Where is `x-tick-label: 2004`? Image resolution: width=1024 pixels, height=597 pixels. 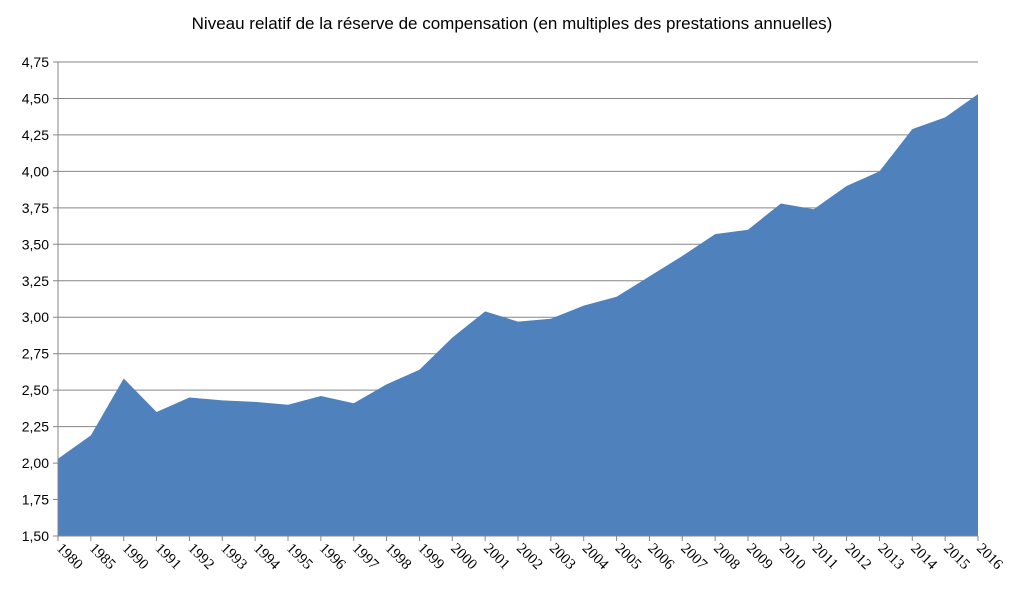
x-tick-label: 2004 is located at coordinates (595, 556).